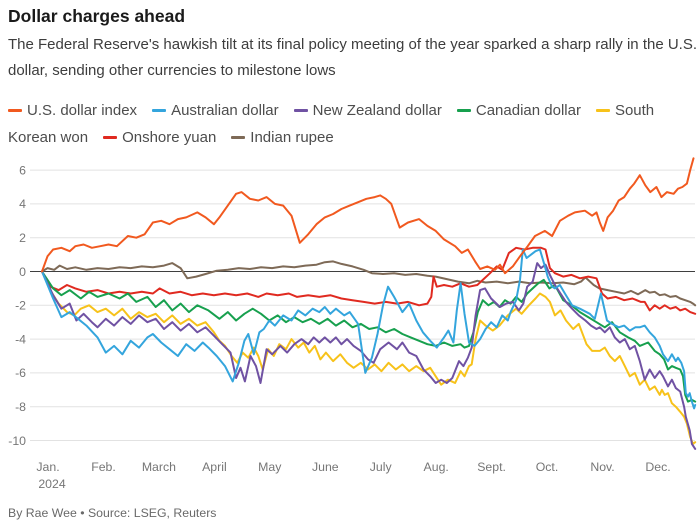 Image resolution: width=700 pixels, height=529 pixels. Describe the element at coordinates (214, 467) in the screenshot. I see `x-tick-label: April` at that location.